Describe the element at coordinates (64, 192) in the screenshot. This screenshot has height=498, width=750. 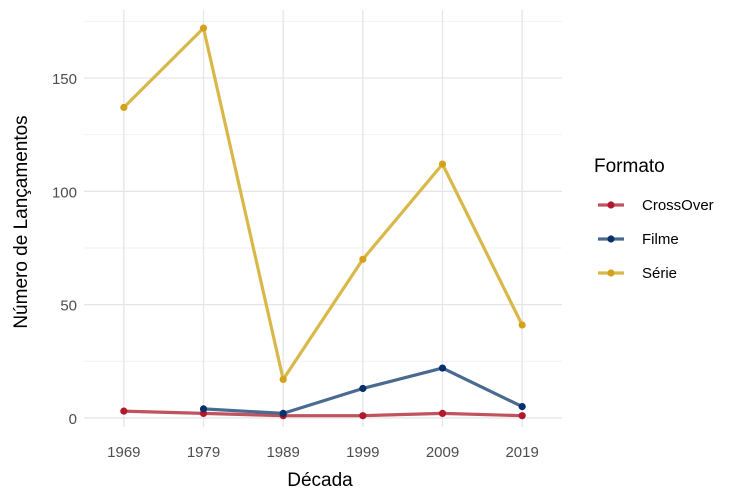
I see `y-tick-label: 100` at that location.